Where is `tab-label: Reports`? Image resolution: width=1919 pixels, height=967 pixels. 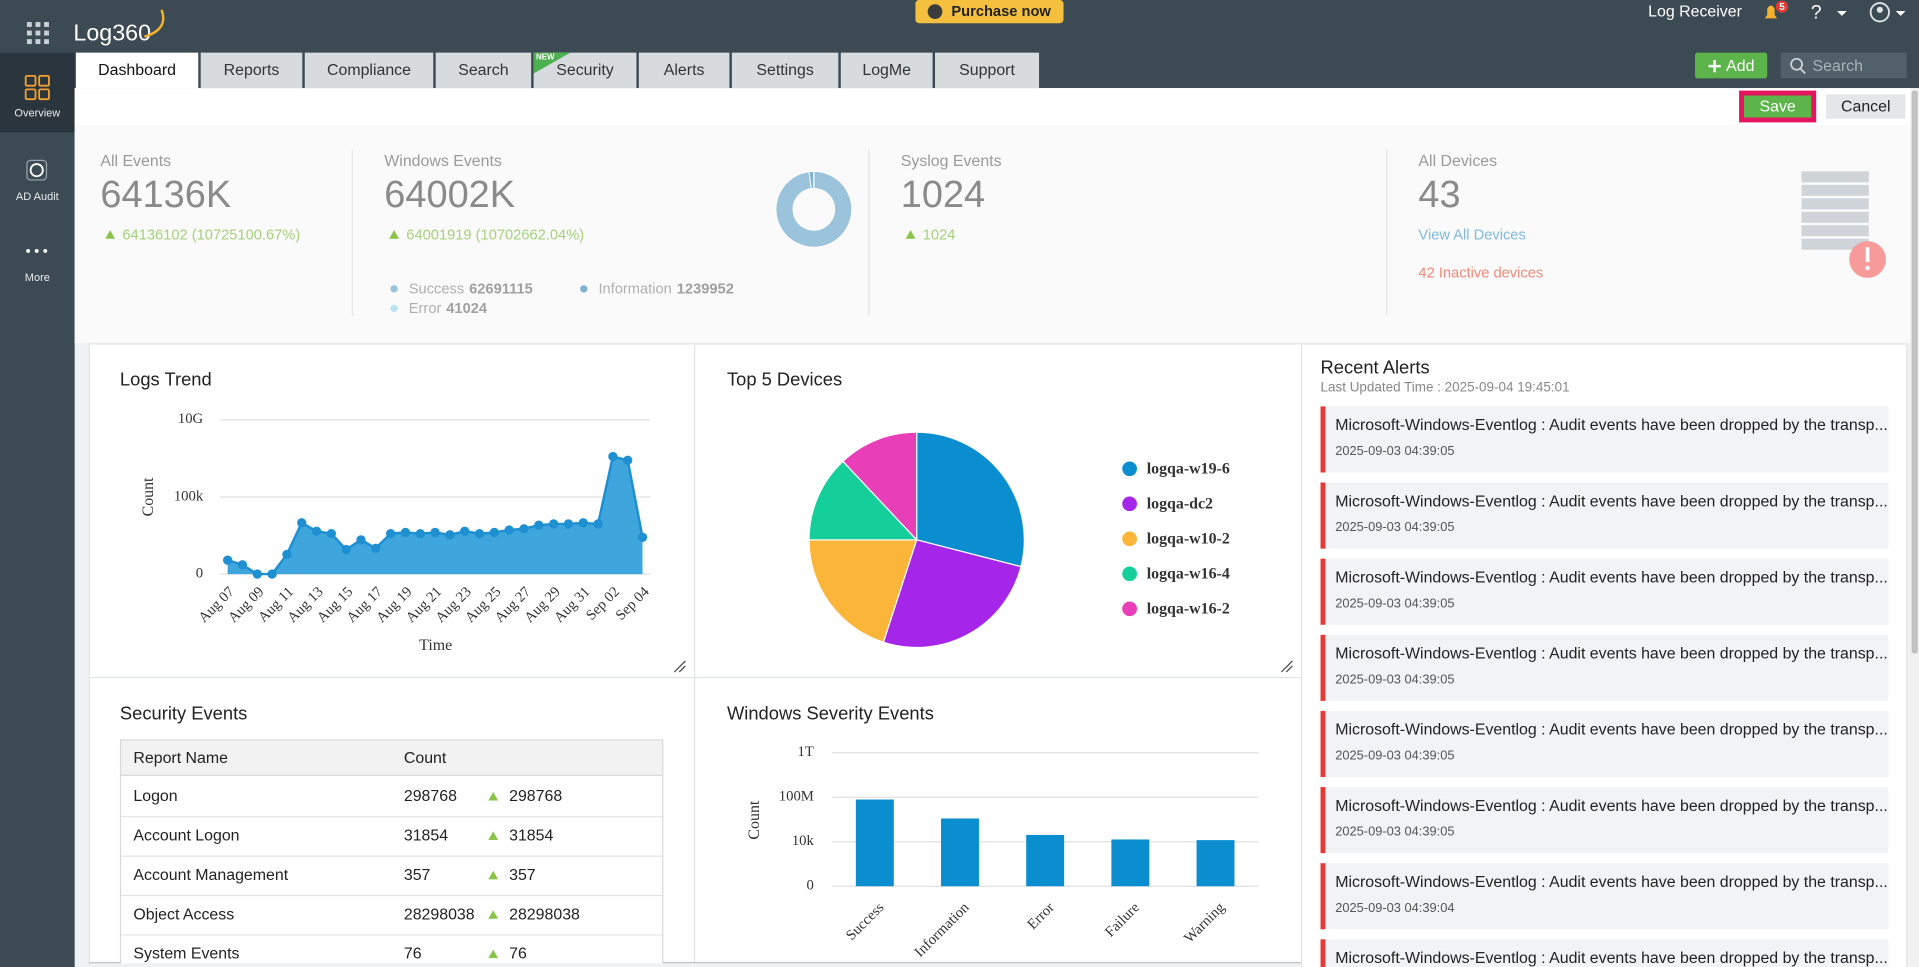
tab-label: Reports is located at coordinates (252, 70).